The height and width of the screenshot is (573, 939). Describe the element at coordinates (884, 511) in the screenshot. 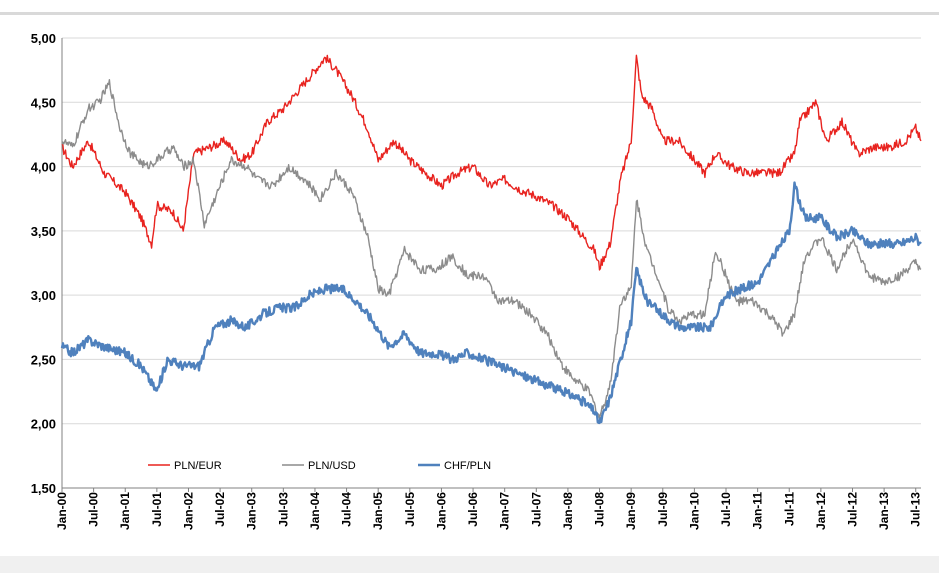

I see `x-tick-label: Jan-13` at that location.